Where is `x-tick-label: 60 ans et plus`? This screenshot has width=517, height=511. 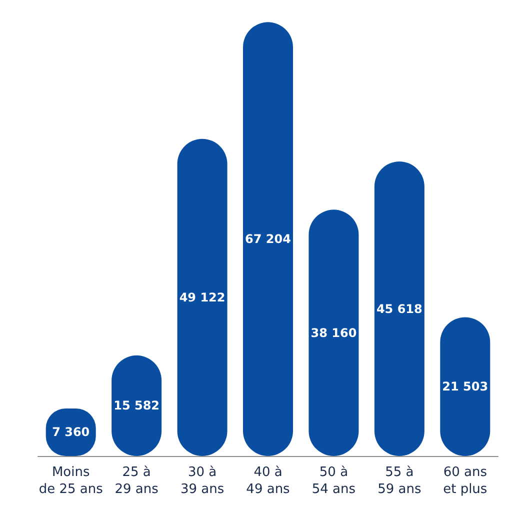 x-tick-label: 60 ans et plus is located at coordinates (465, 481).